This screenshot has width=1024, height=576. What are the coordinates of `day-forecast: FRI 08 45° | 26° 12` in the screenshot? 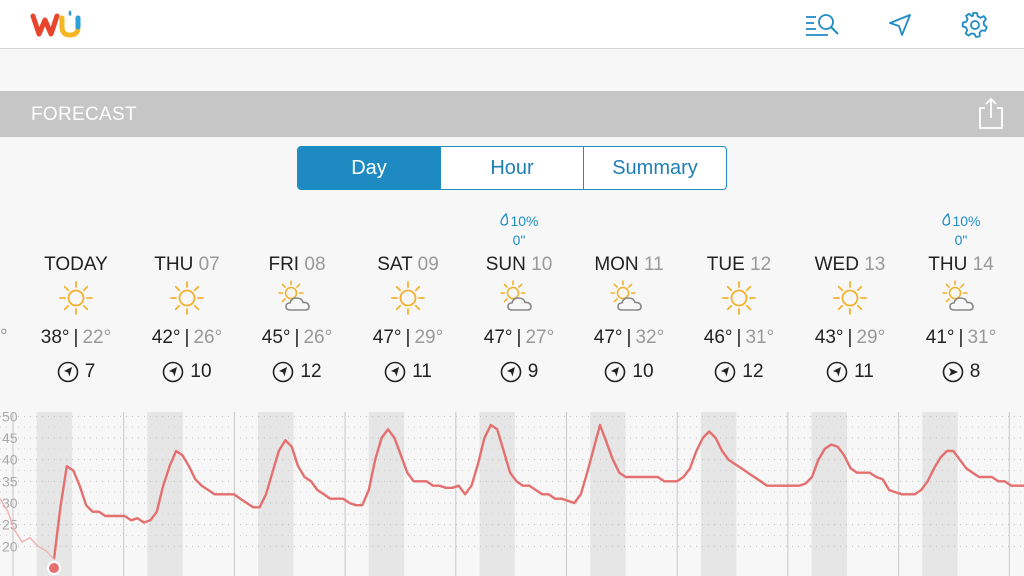 It's located at (297, 300).